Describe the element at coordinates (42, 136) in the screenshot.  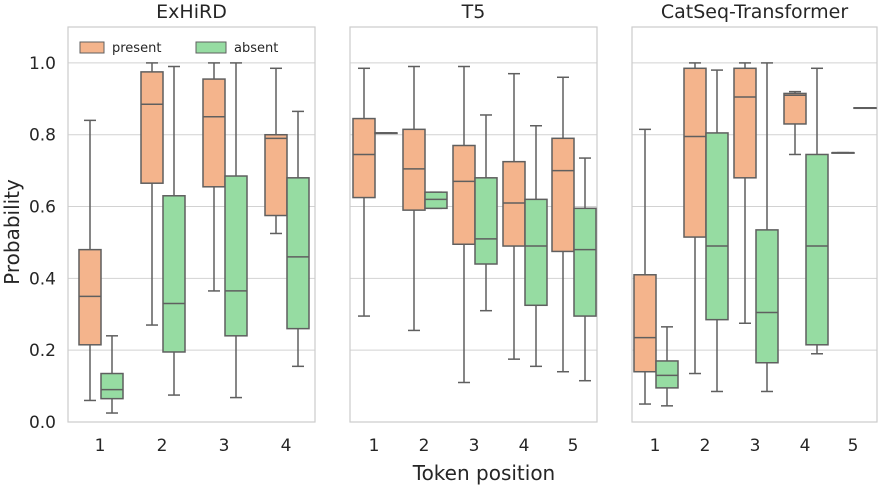
I see `y-tick-label: 0.8` at that location.